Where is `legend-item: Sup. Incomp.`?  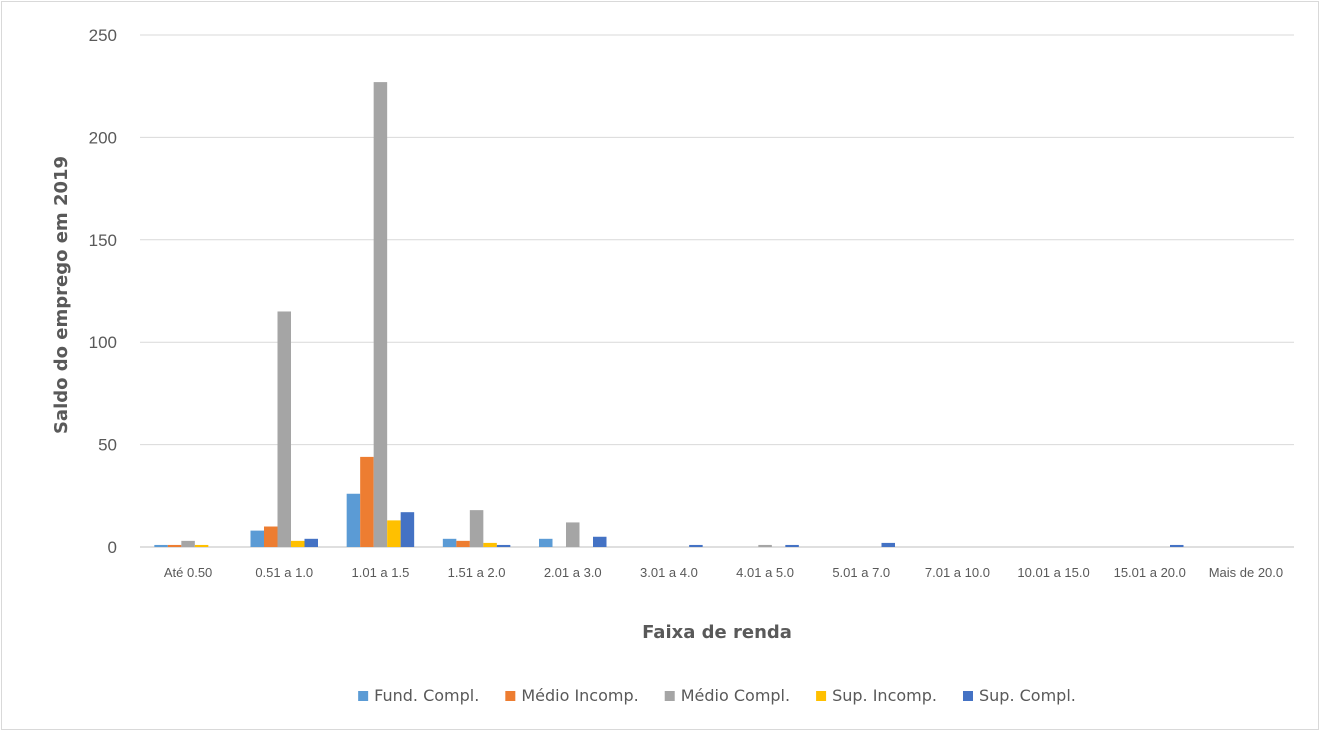
legend-item: Sup. Incomp. is located at coordinates (876, 695).